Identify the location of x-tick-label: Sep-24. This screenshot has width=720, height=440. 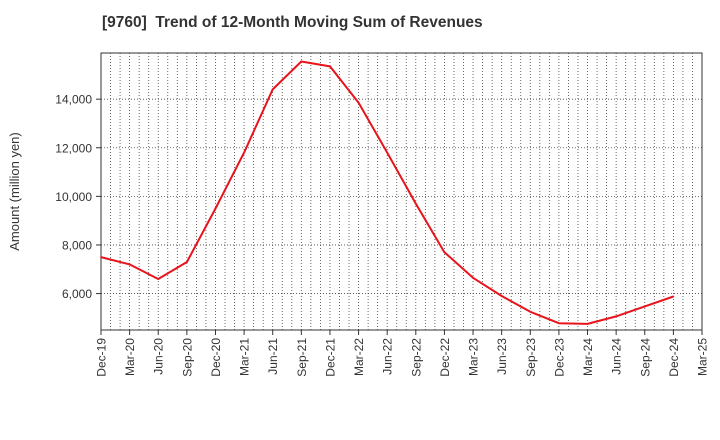
(645, 357).